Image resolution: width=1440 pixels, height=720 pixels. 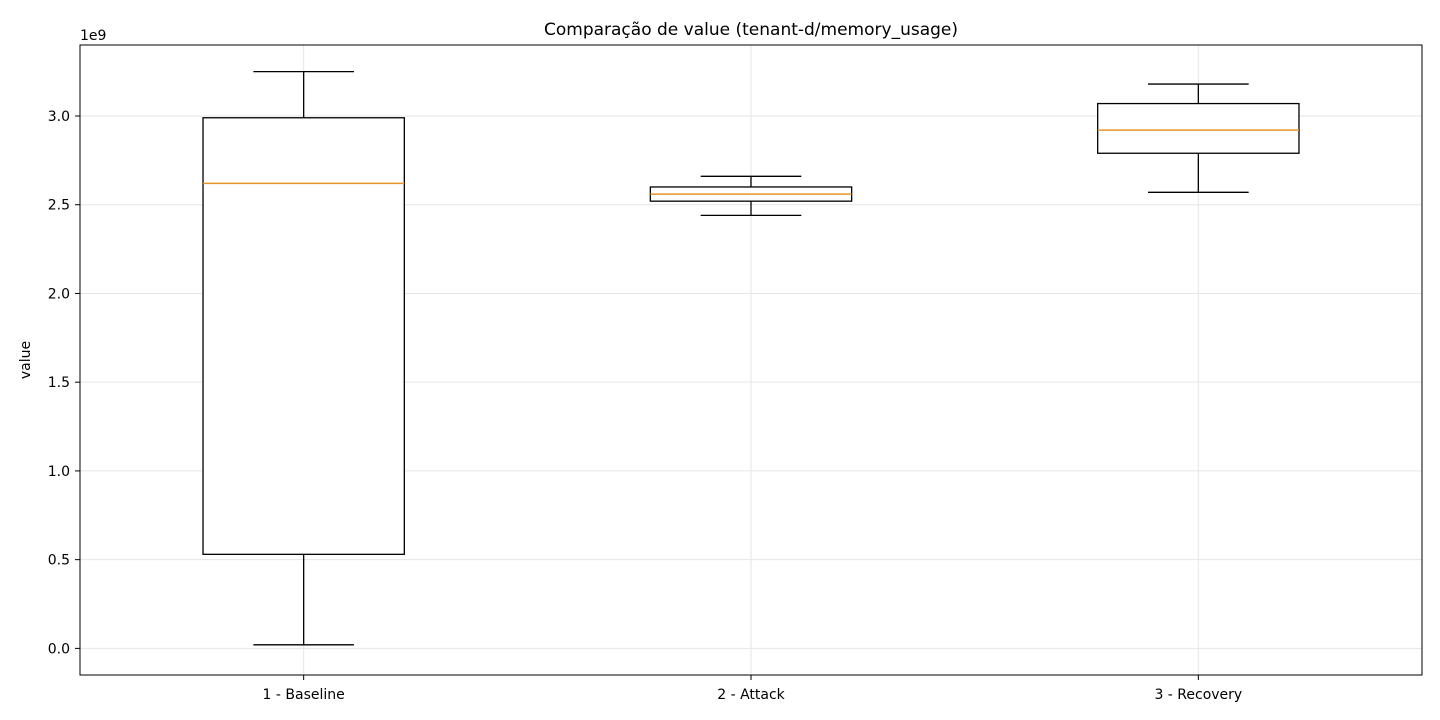 I want to click on x-tick-label: 2 - Attack, so click(x=751, y=695).